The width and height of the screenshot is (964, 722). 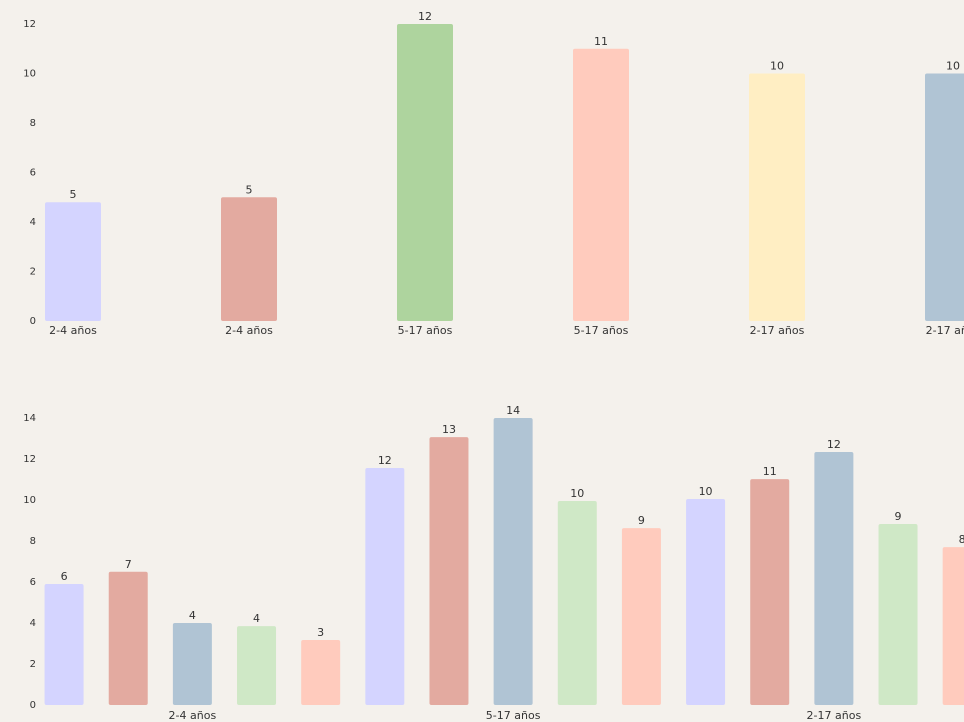 What do you see at coordinates (64, 576) in the screenshot?
I see `value-label: 6` at bounding box center [64, 576].